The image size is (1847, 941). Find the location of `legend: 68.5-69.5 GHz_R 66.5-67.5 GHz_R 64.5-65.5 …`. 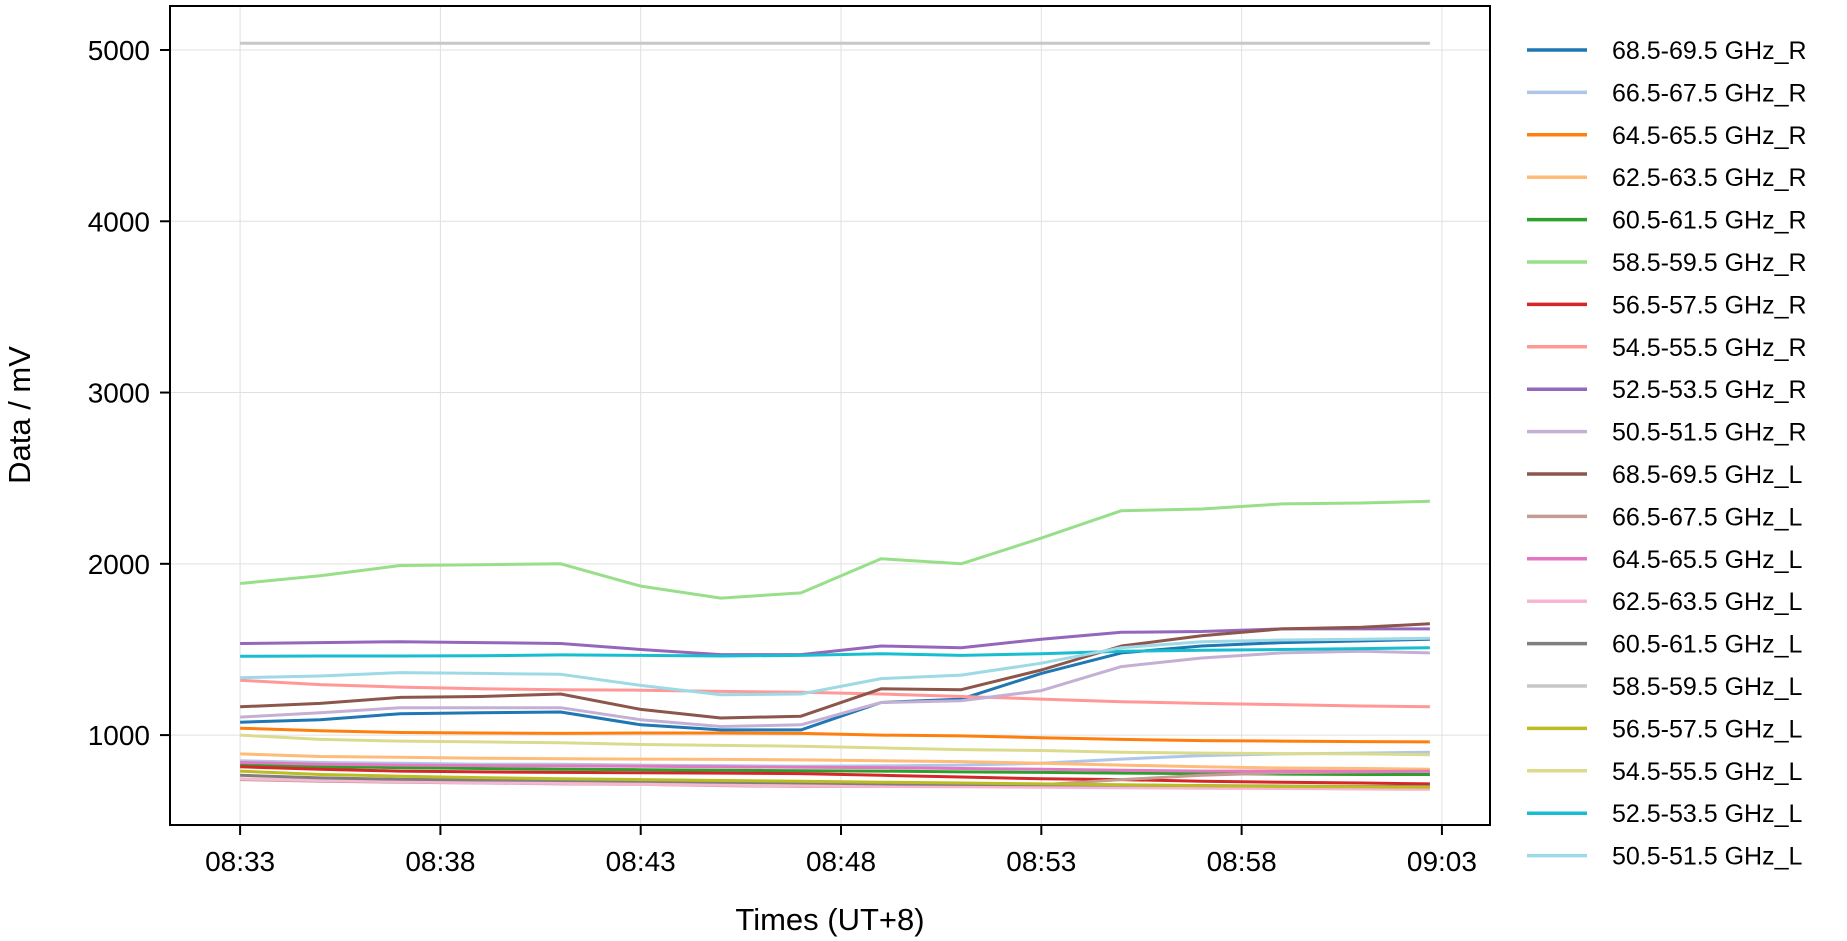

legend: 68.5-69.5 GHz_R 66.5-67.5 GHz_R 64.5-65.5 … is located at coordinates (1667, 454).